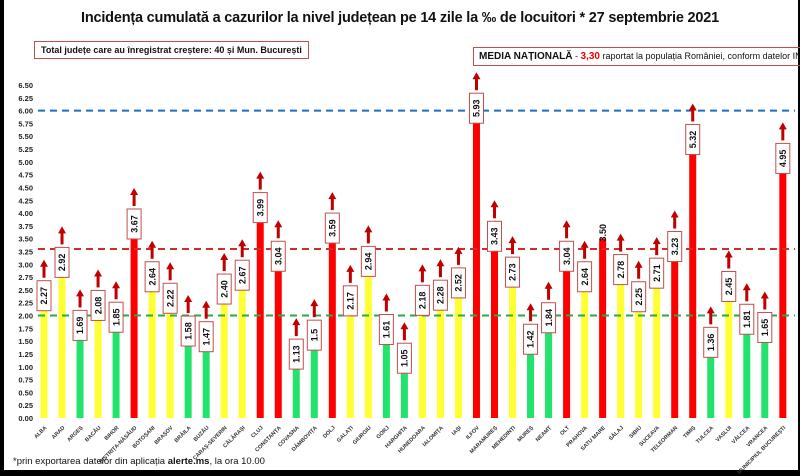  Describe the element at coordinates (441, 295) in the screenshot. I see `value-label: 2.28` at that location.